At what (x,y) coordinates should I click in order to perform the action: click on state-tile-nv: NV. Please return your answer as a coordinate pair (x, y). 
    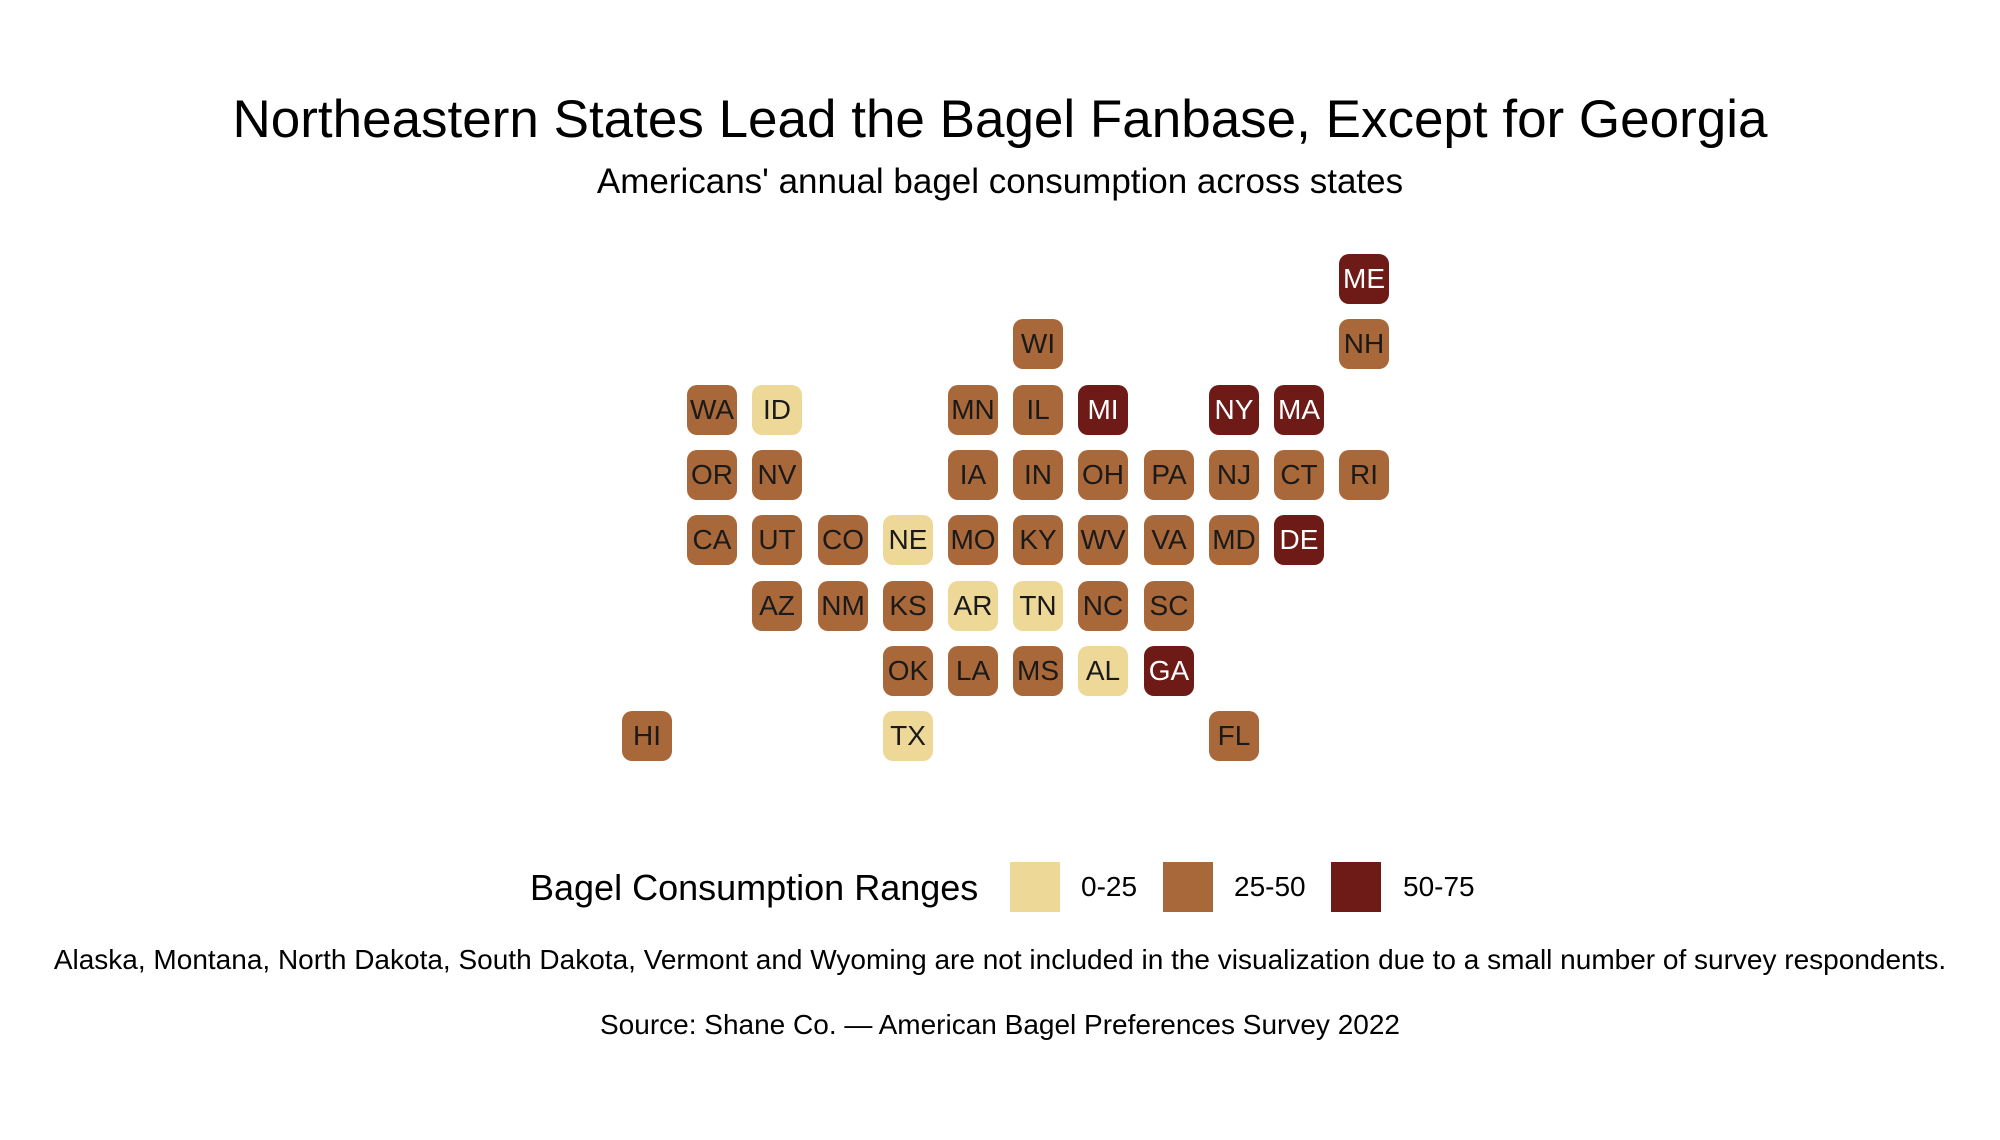
    Looking at the image, I should click on (777, 475).